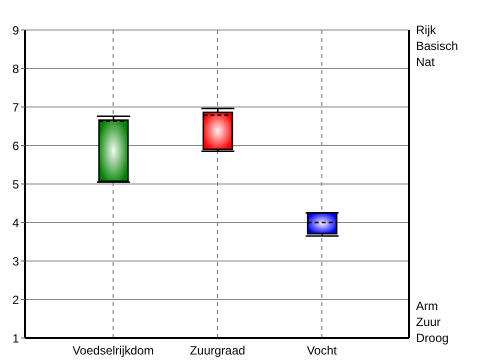 Image resolution: width=500 pixels, height=360 pixels. What do you see at coordinates (16, 184) in the screenshot?
I see `y-tick-label: 5` at bounding box center [16, 184].